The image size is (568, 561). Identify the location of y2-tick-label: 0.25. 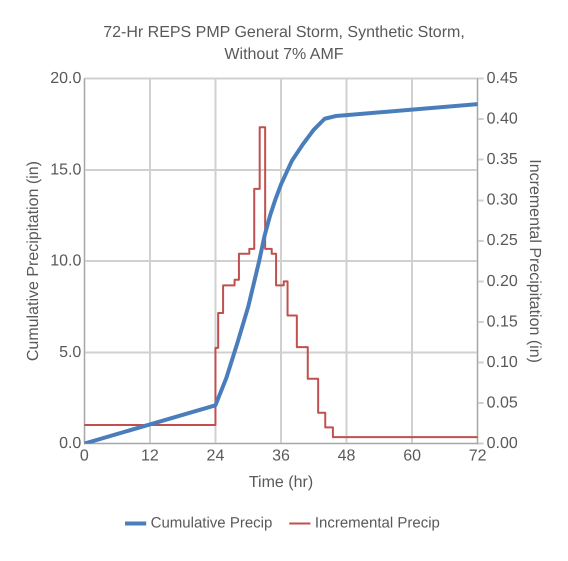
(502, 241).